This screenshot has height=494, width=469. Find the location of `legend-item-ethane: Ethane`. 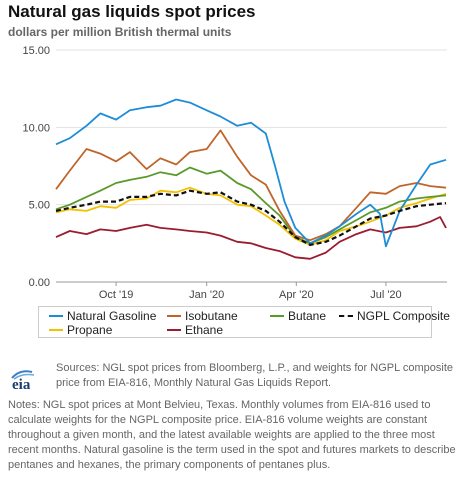

legend-item-ethane: Ethane is located at coordinates (195, 330).